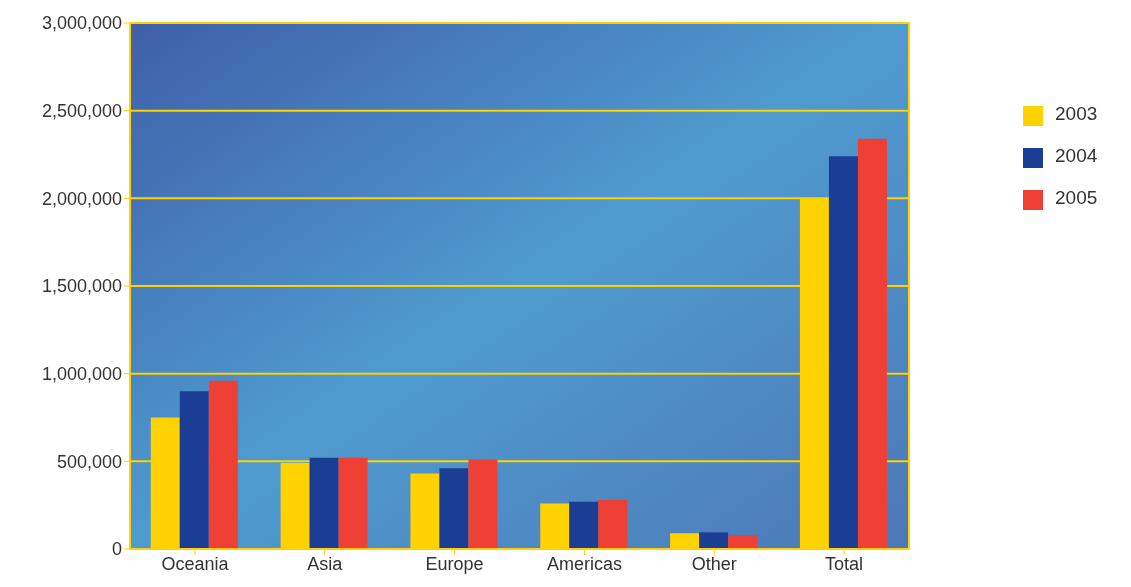 Image resolution: width=1131 pixels, height=587 pixels. Describe the element at coordinates (584, 563) in the screenshot. I see `x-tick-label: Americas` at that location.